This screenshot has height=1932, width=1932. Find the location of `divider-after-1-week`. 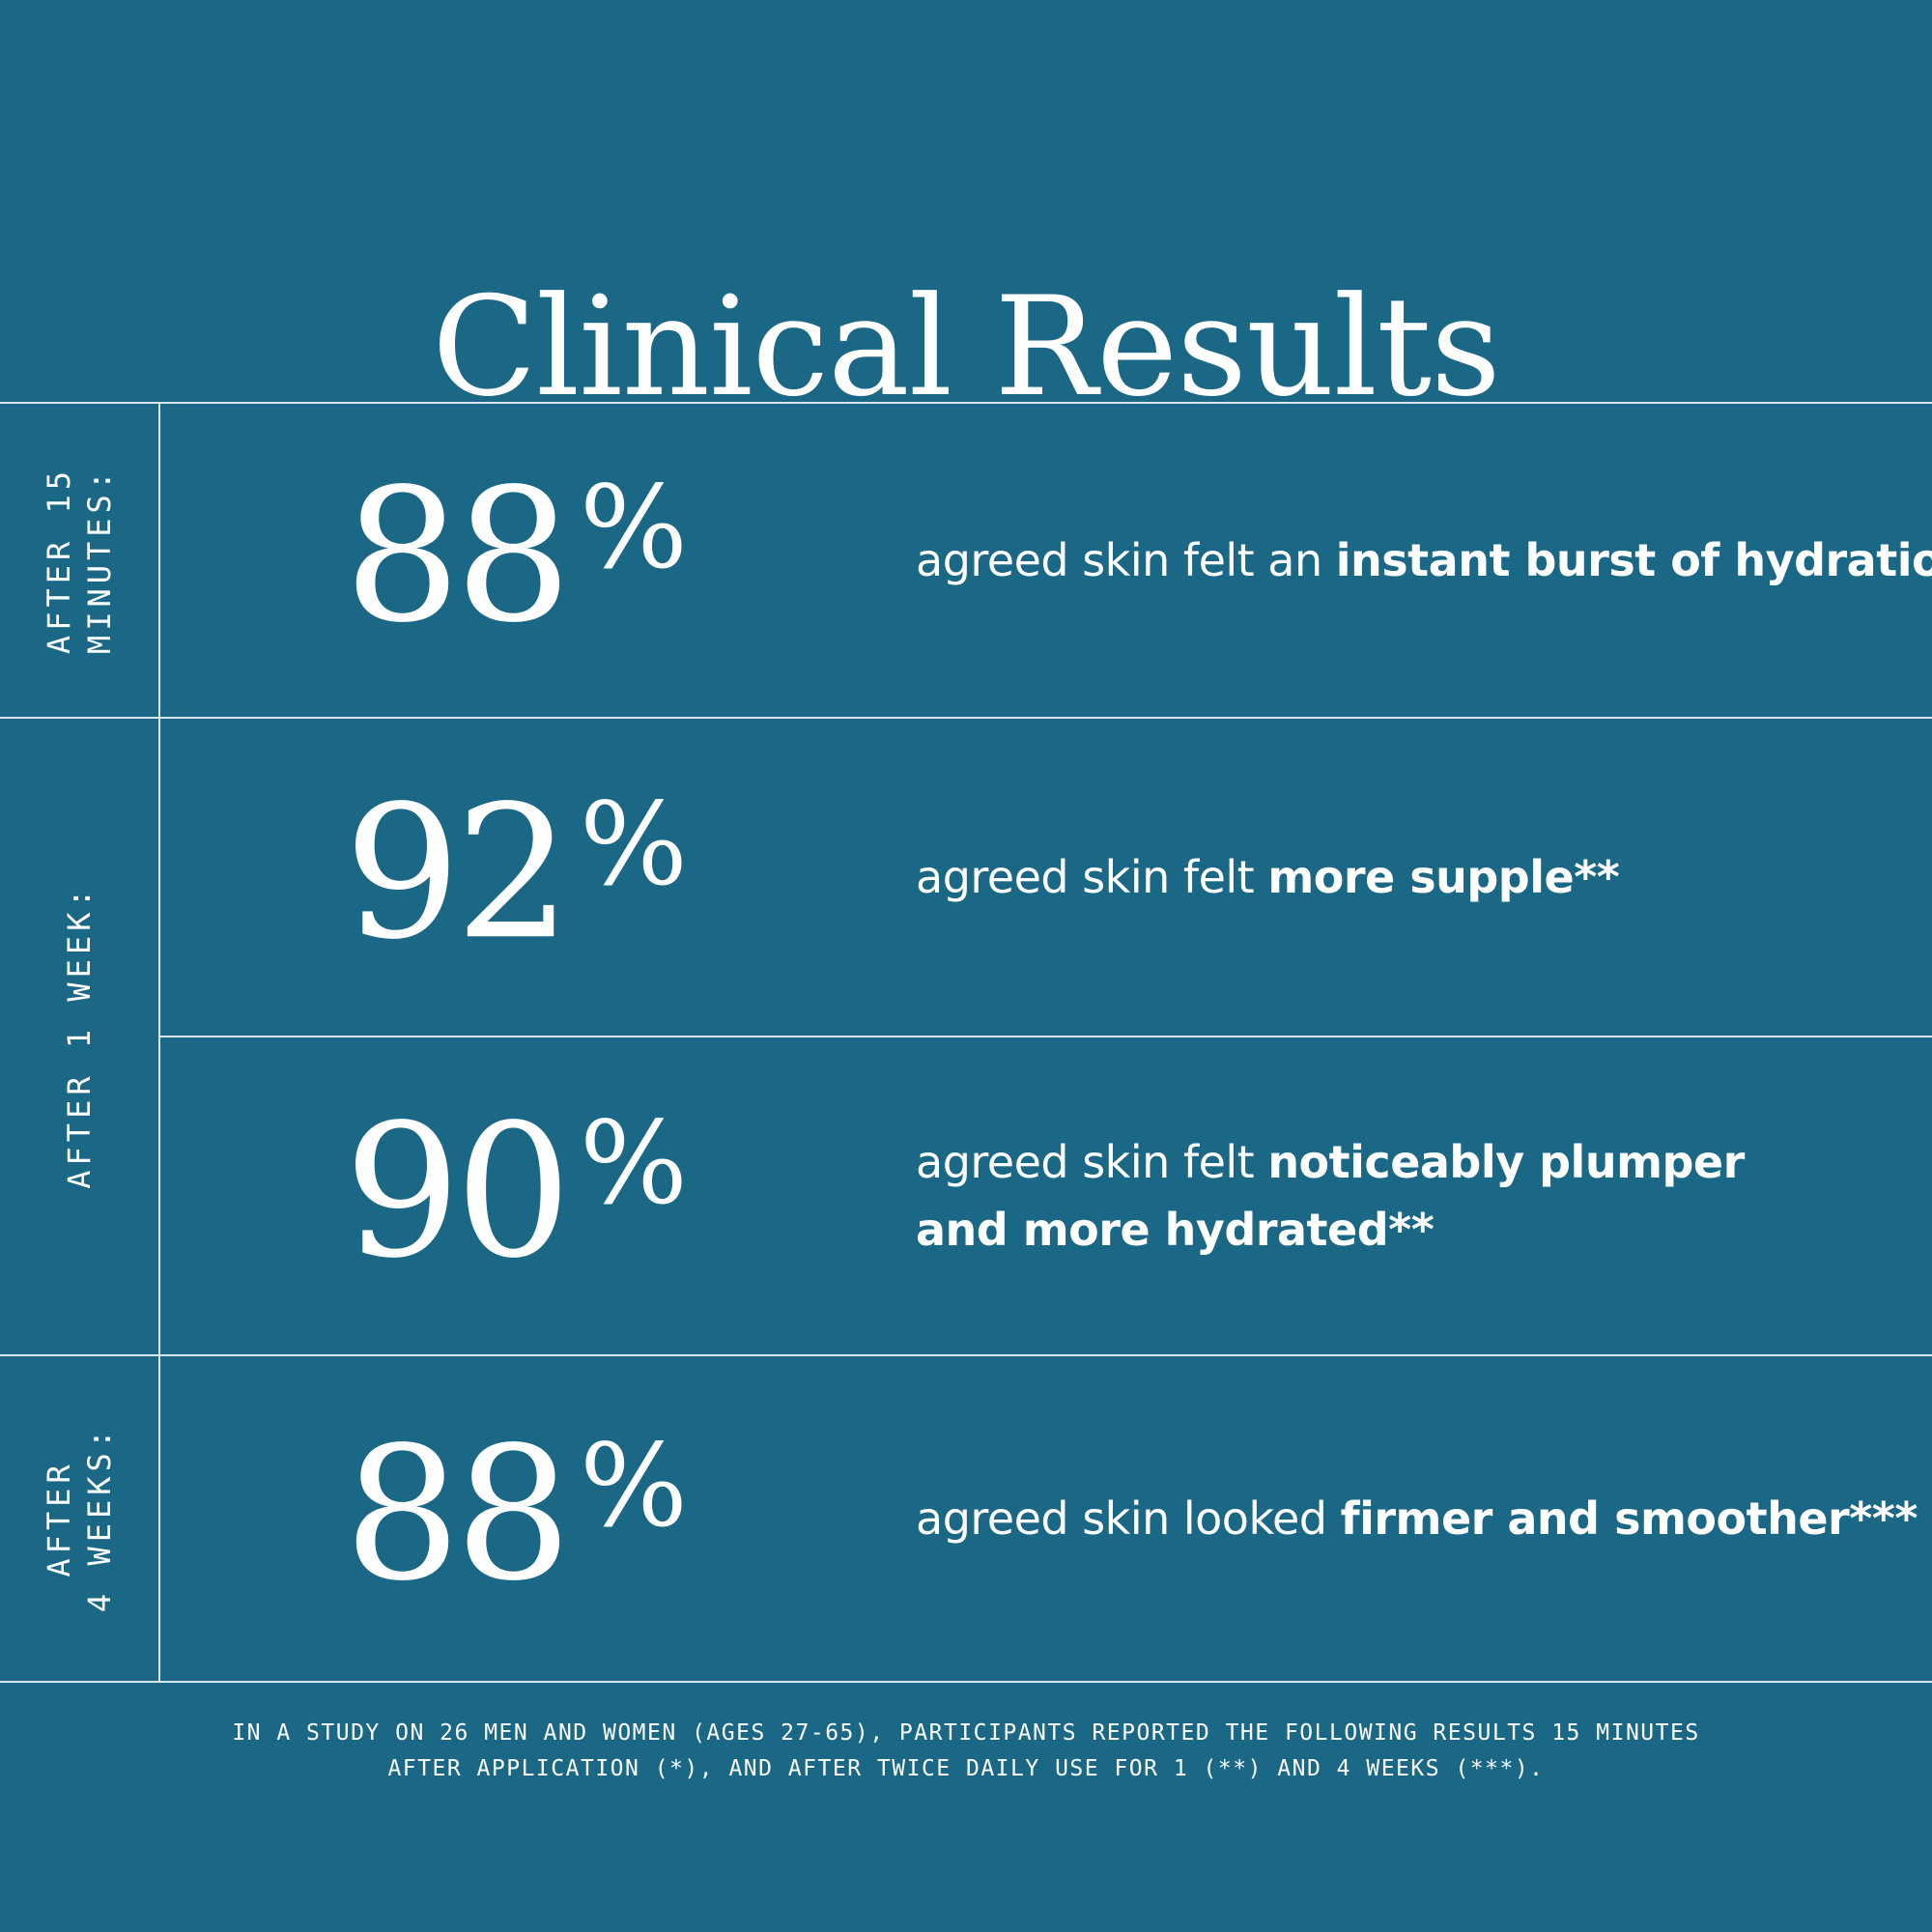

divider-after-1-week is located at coordinates (966, 1355).